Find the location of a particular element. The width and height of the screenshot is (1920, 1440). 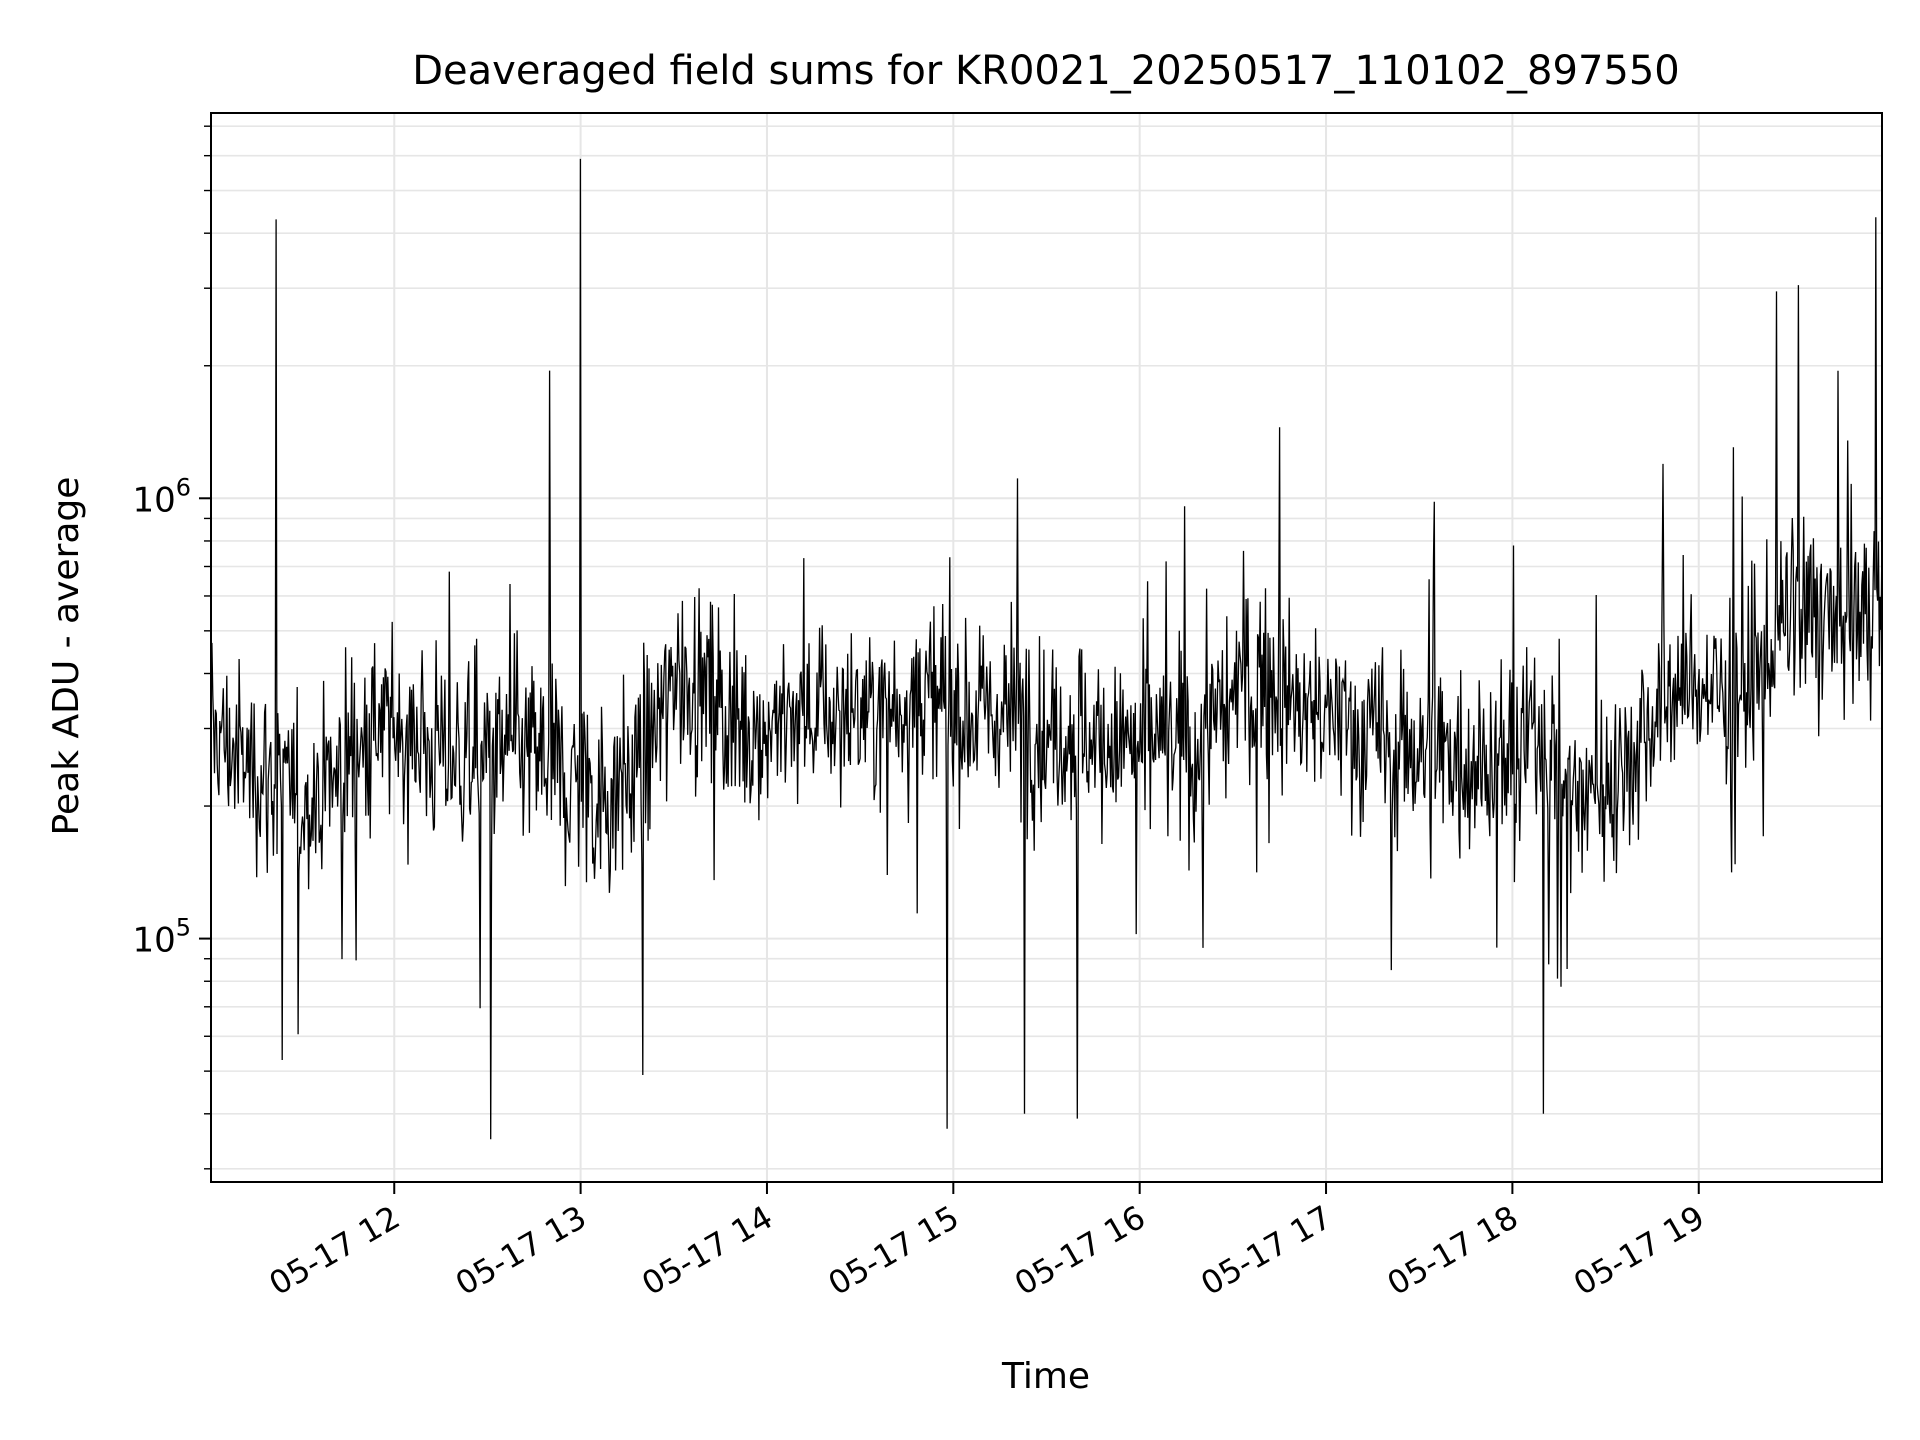

y-axis-label: Peak ADU - average is located at coordinates (66, 656).